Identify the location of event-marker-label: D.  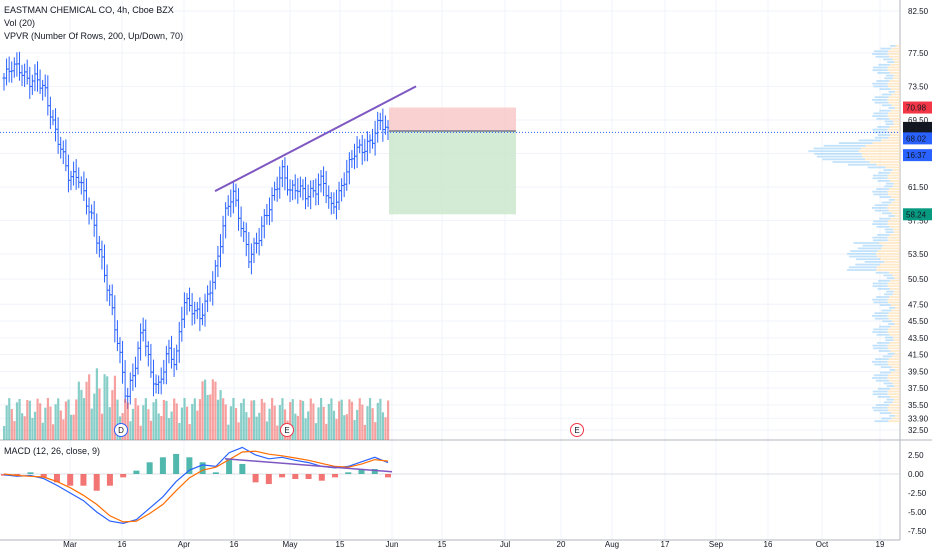
(121, 430).